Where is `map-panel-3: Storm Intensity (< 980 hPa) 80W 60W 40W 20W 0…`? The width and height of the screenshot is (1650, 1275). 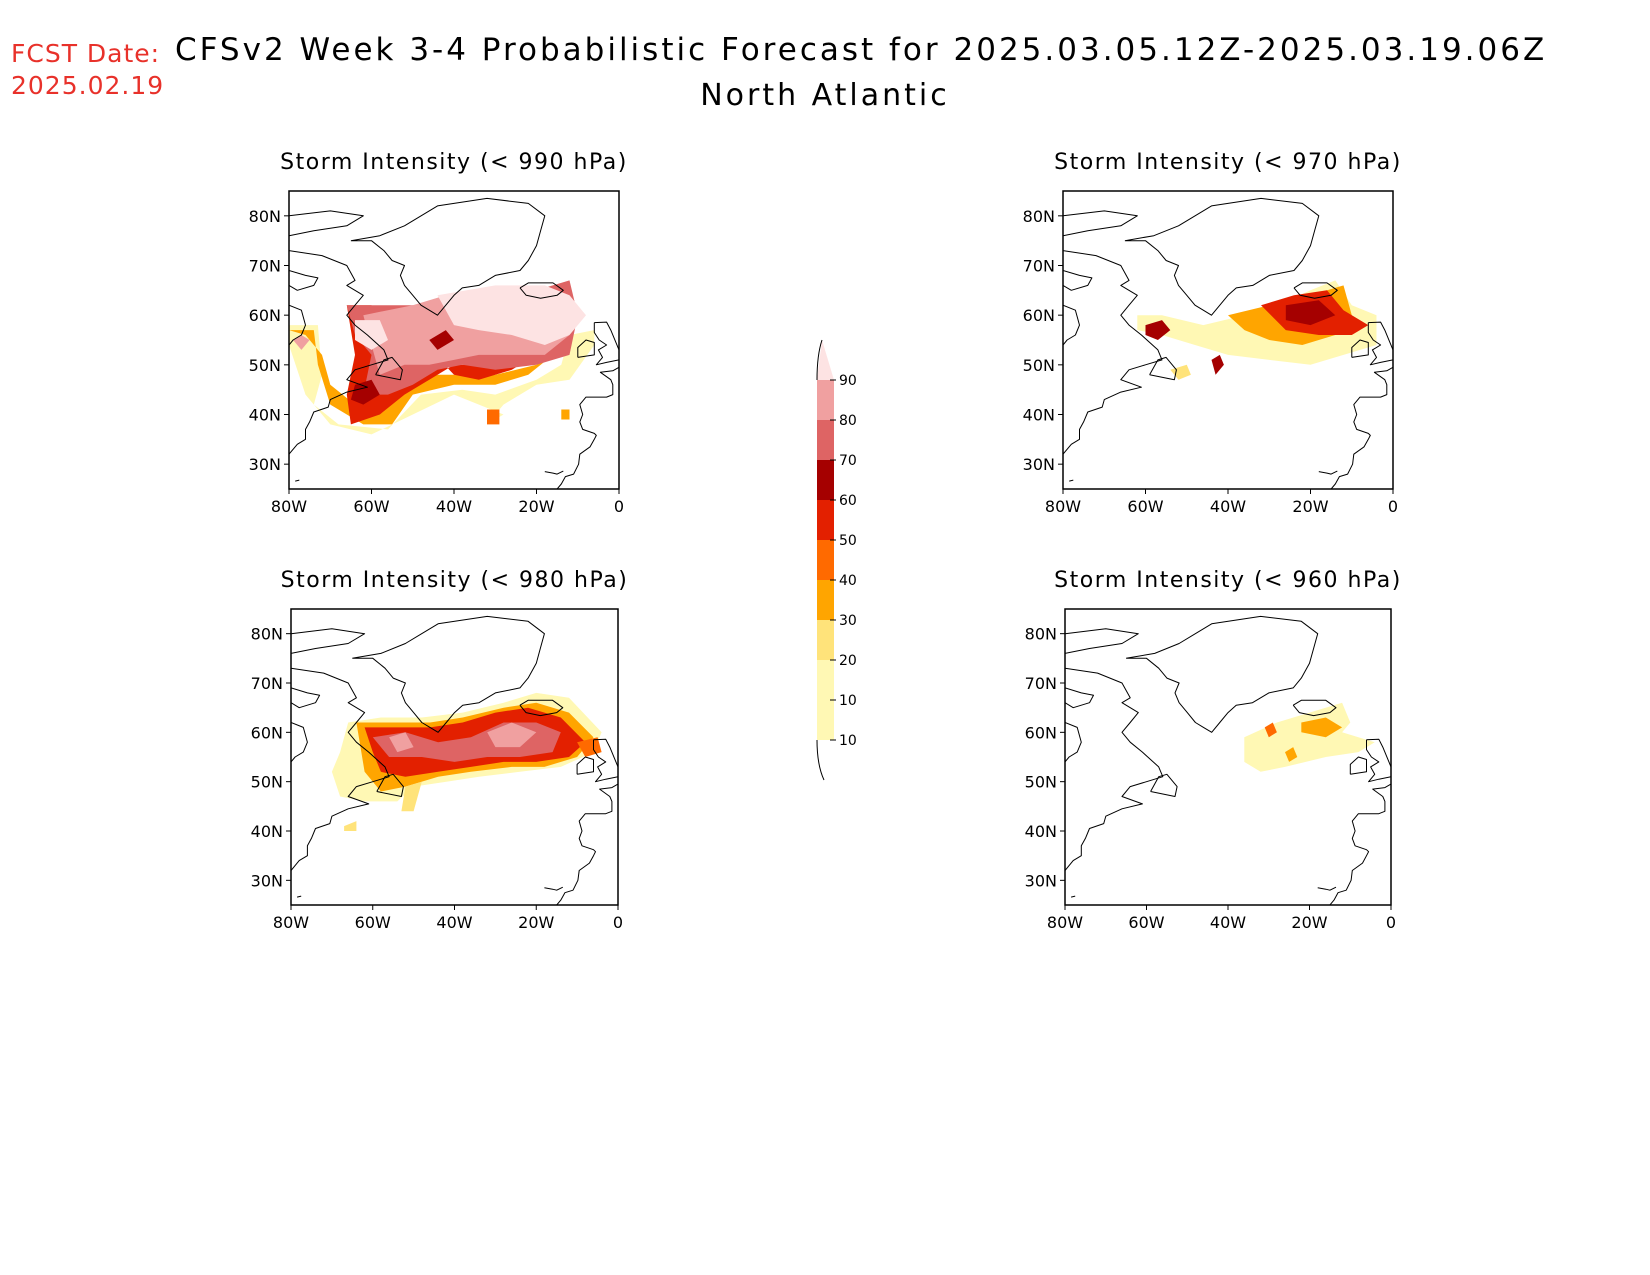 map-panel-3: Storm Intensity (< 980 hPa) 80W 60W 40W 20W 0… is located at coordinates (440, 750).